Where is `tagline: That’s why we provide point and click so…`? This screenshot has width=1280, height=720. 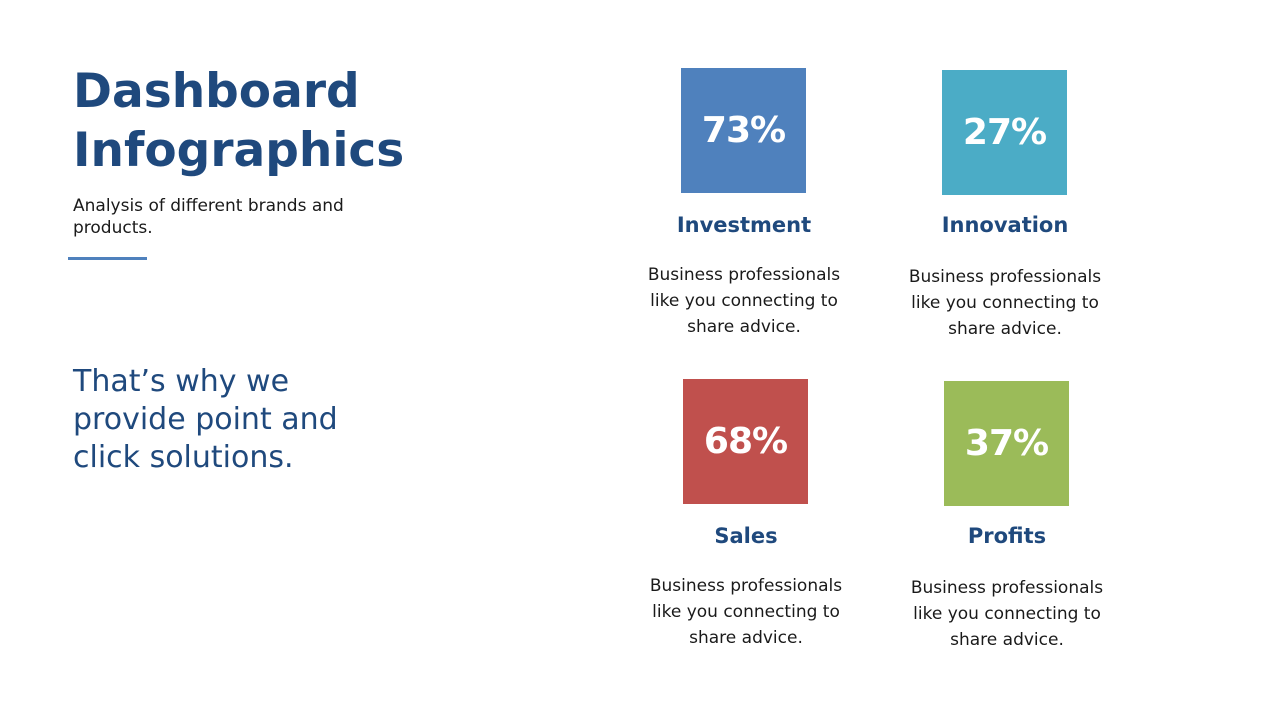
tagline: That’s why we provide point and click so… is located at coordinates (205, 419).